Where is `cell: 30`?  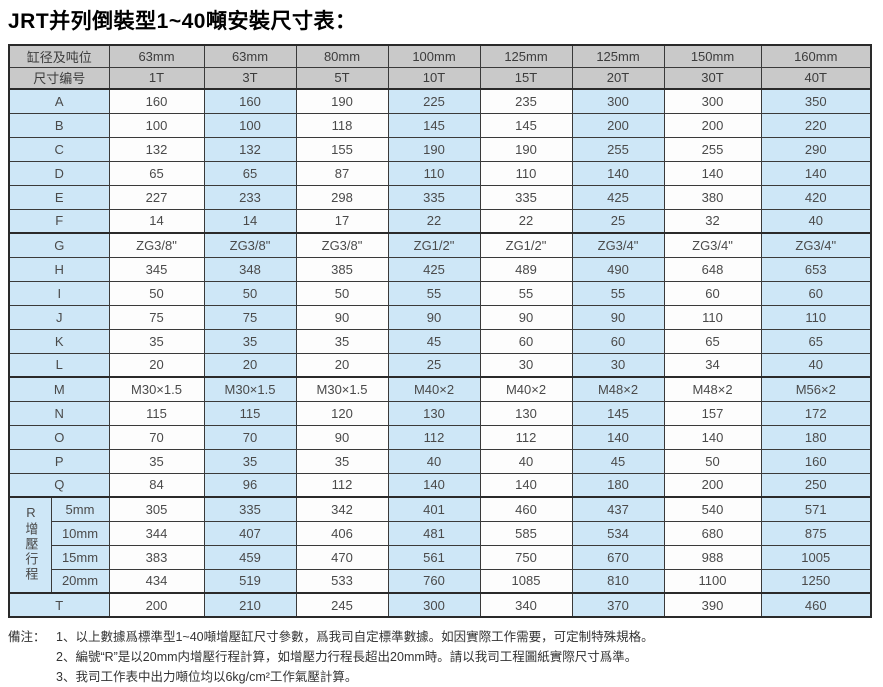 cell: 30 is located at coordinates (526, 365).